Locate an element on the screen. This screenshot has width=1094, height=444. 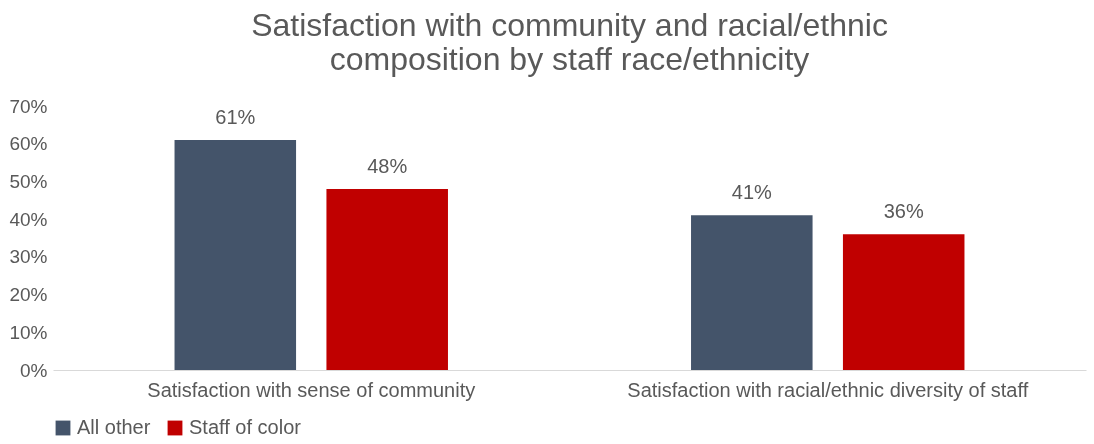
y-tick-label: 40% is located at coordinates (28, 219).